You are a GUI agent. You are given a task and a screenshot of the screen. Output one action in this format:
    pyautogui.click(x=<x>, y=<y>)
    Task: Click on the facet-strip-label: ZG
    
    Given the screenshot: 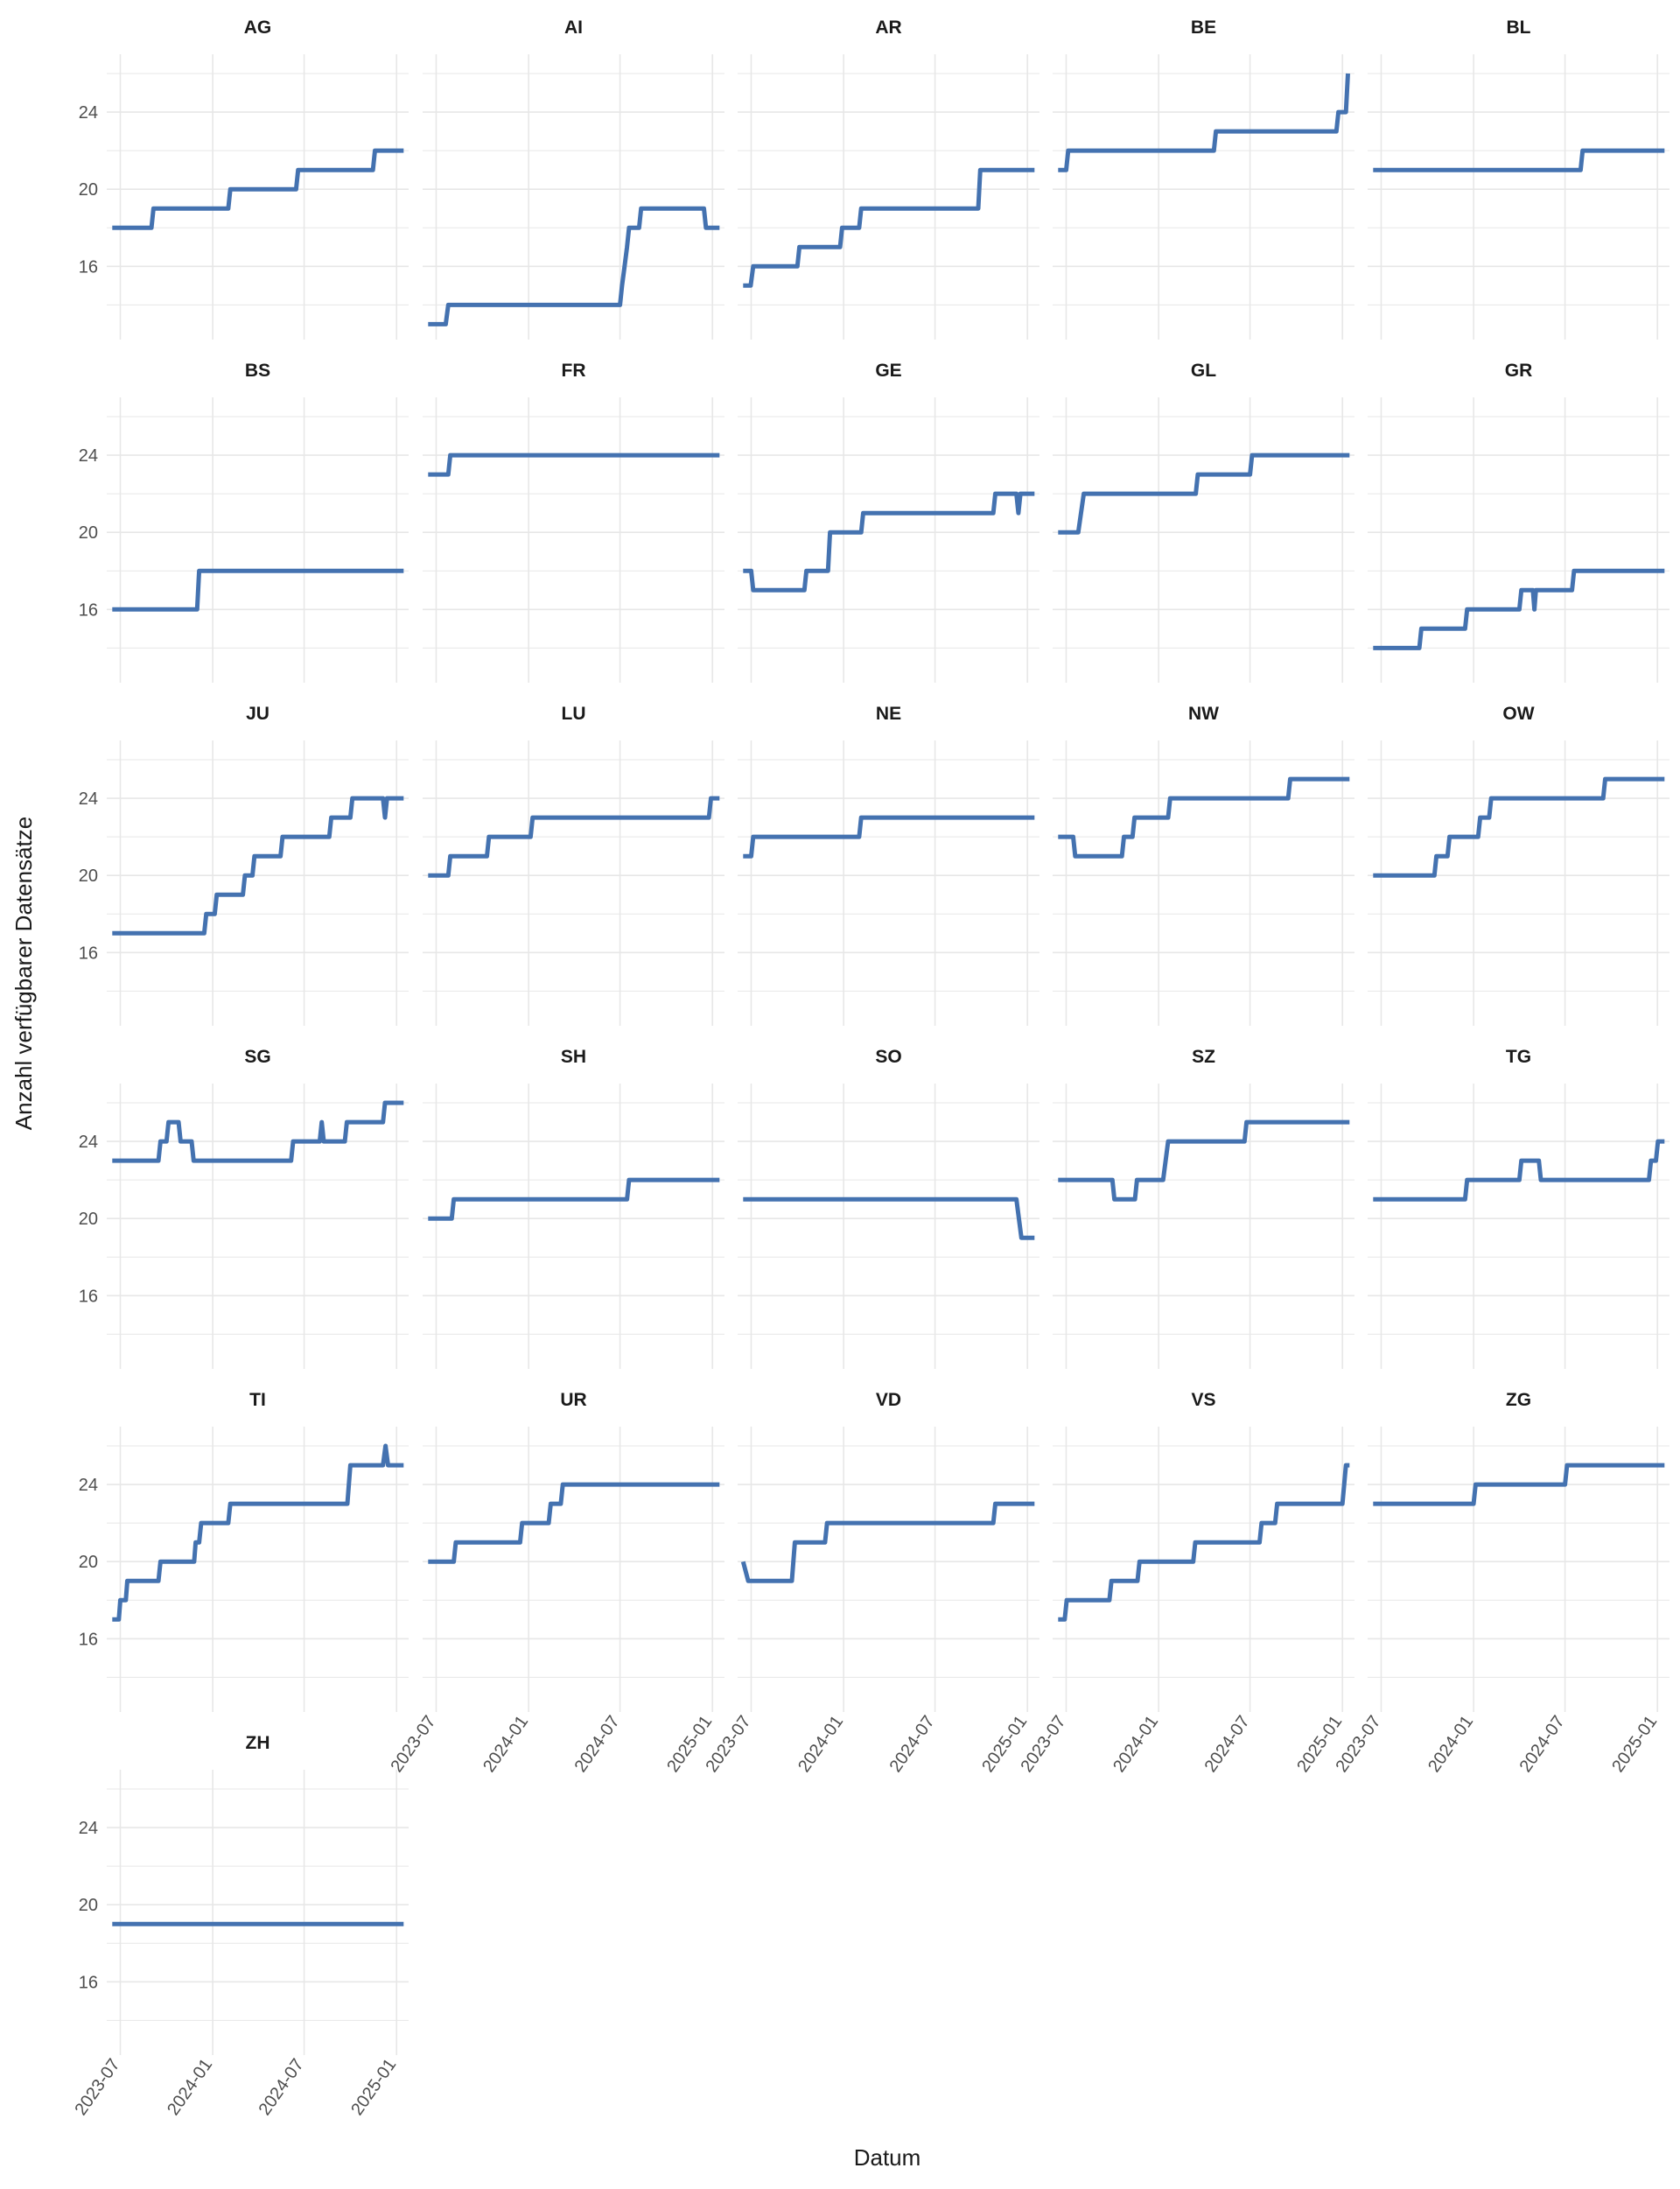 What is the action you would take?
    pyautogui.click(x=1518, y=1400)
    